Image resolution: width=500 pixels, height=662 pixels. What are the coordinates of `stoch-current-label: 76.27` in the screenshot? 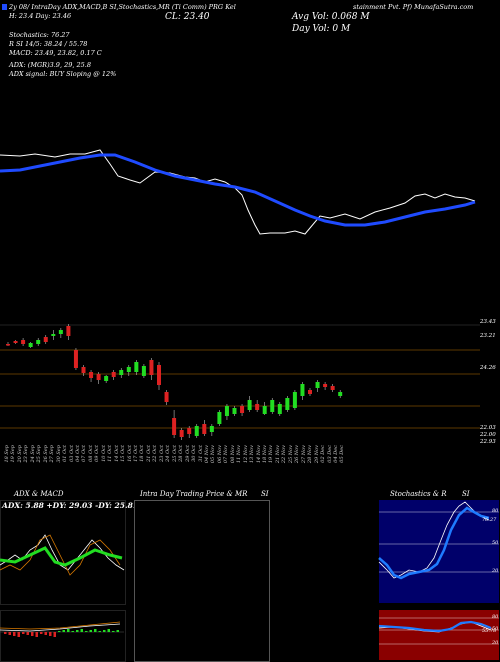 It's located at (489, 520).